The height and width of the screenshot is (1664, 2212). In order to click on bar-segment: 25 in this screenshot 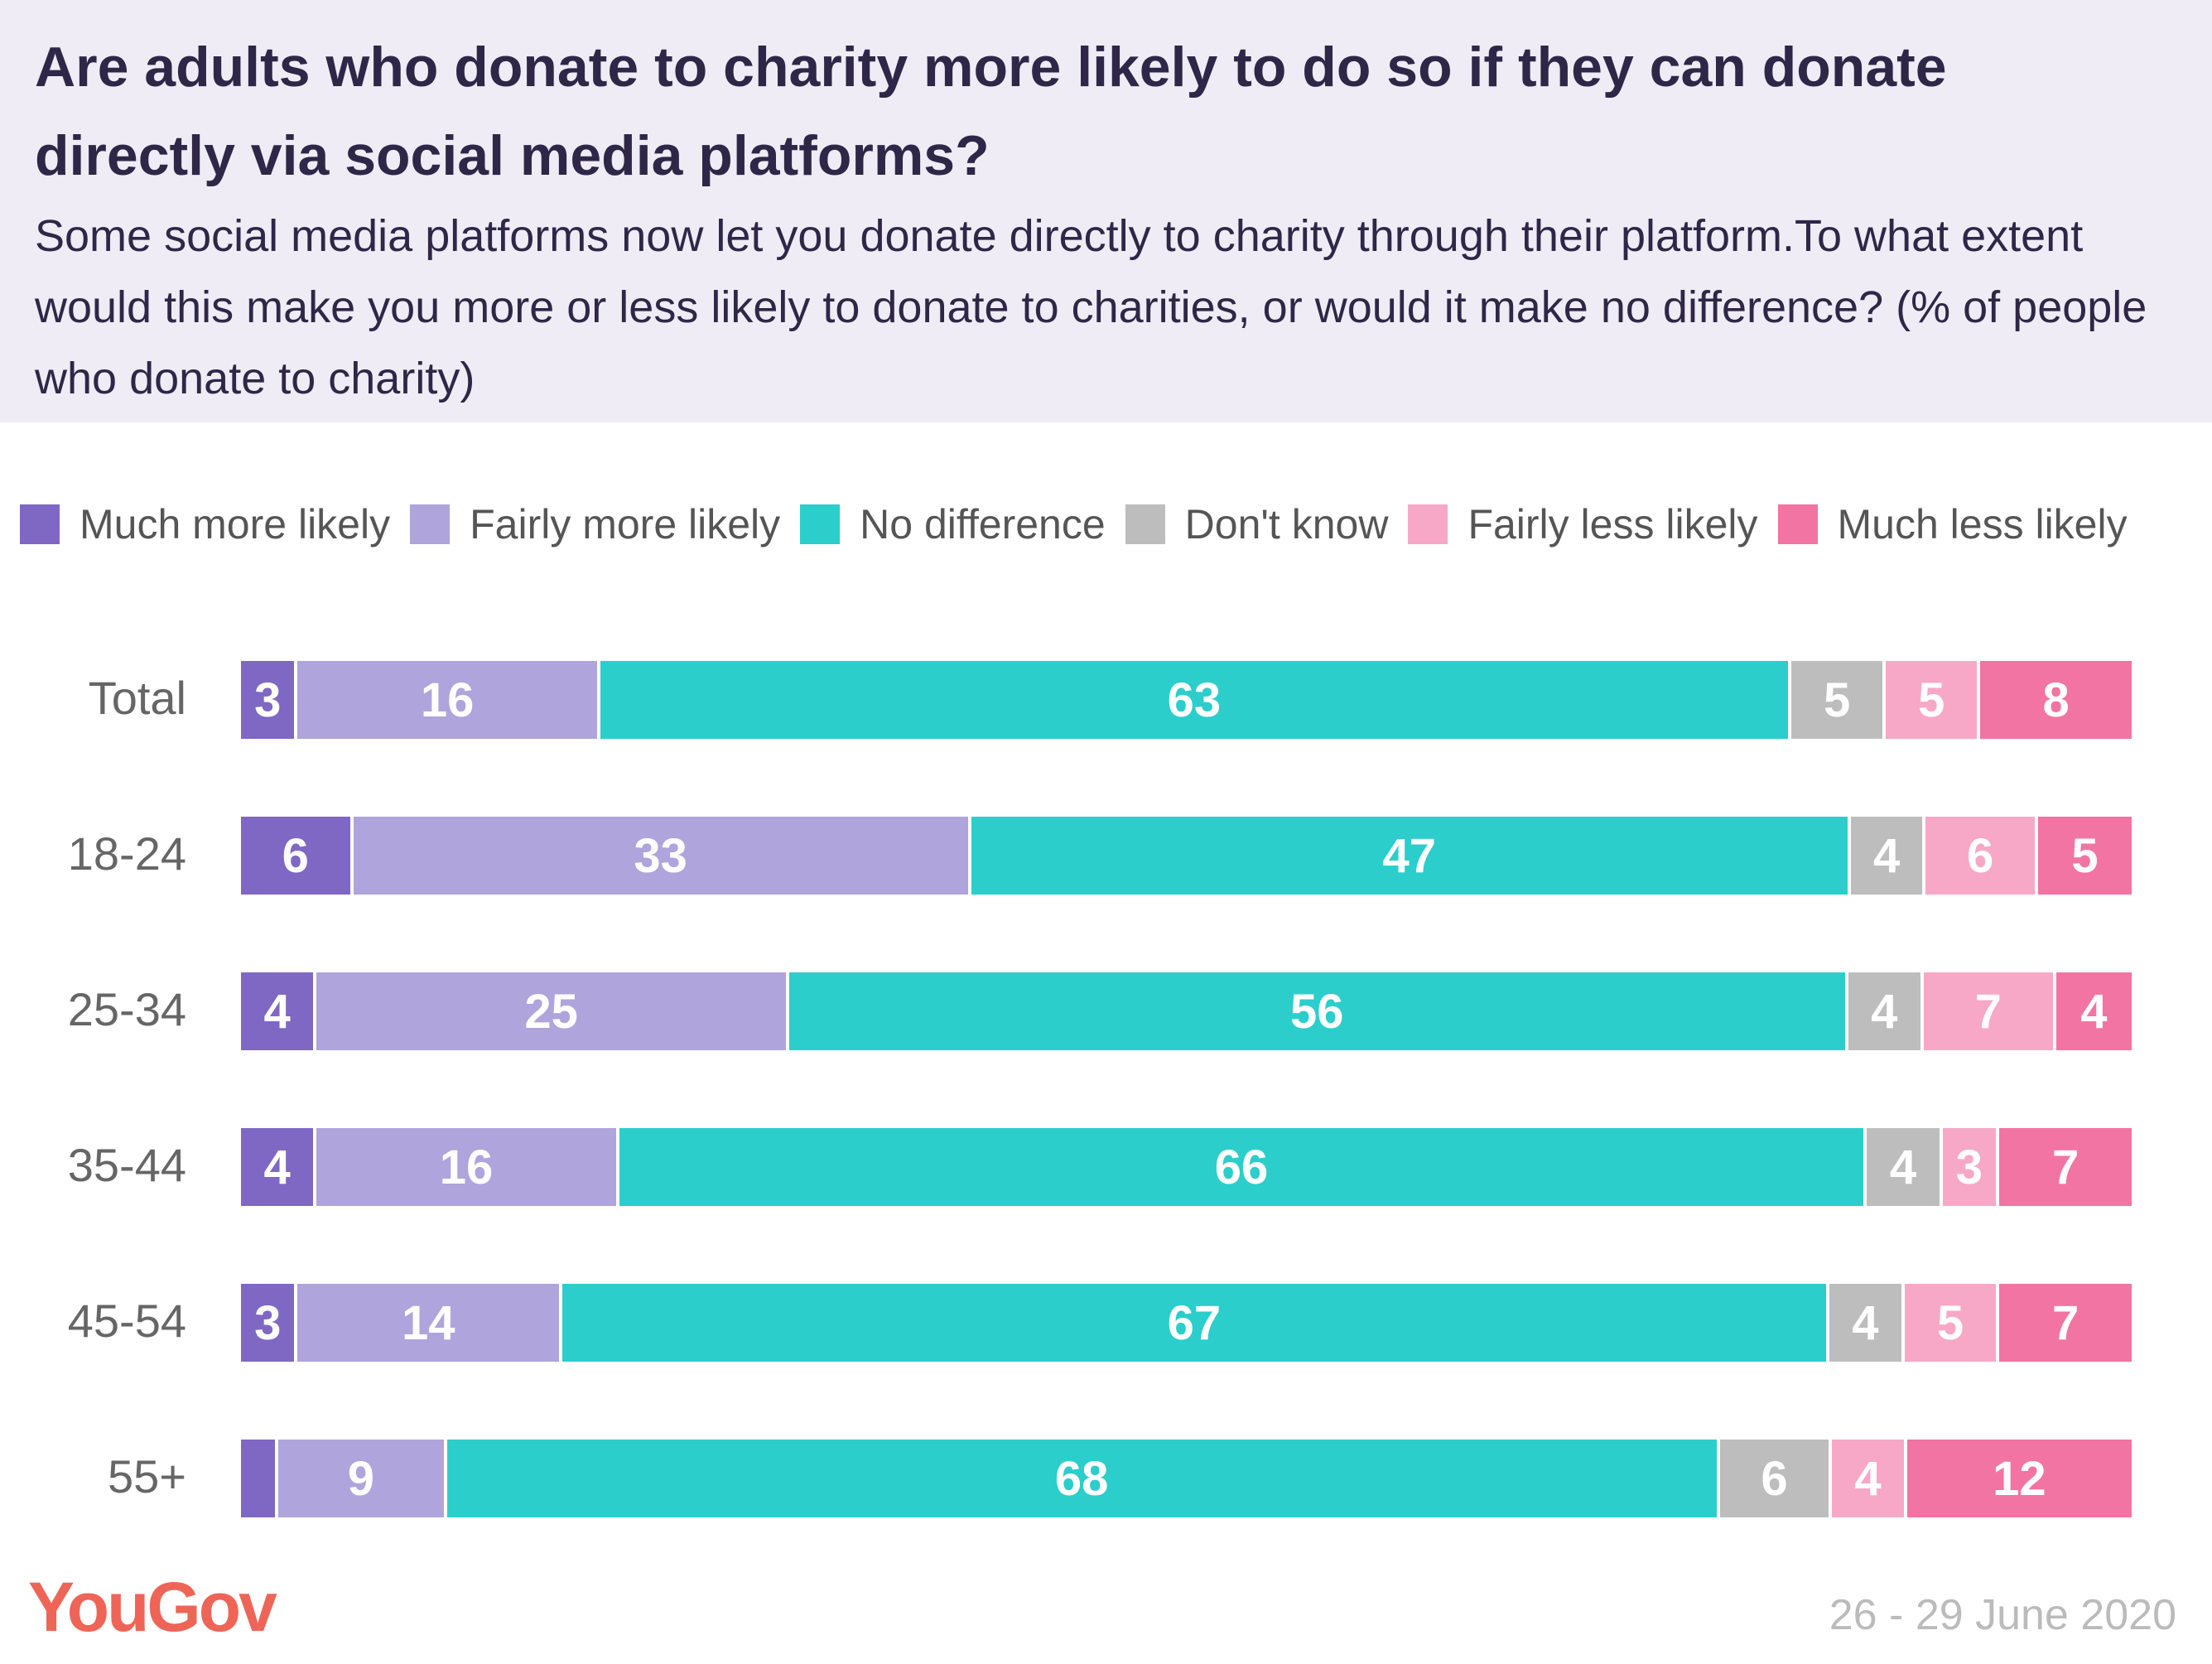, I will do `click(553, 1011)`.